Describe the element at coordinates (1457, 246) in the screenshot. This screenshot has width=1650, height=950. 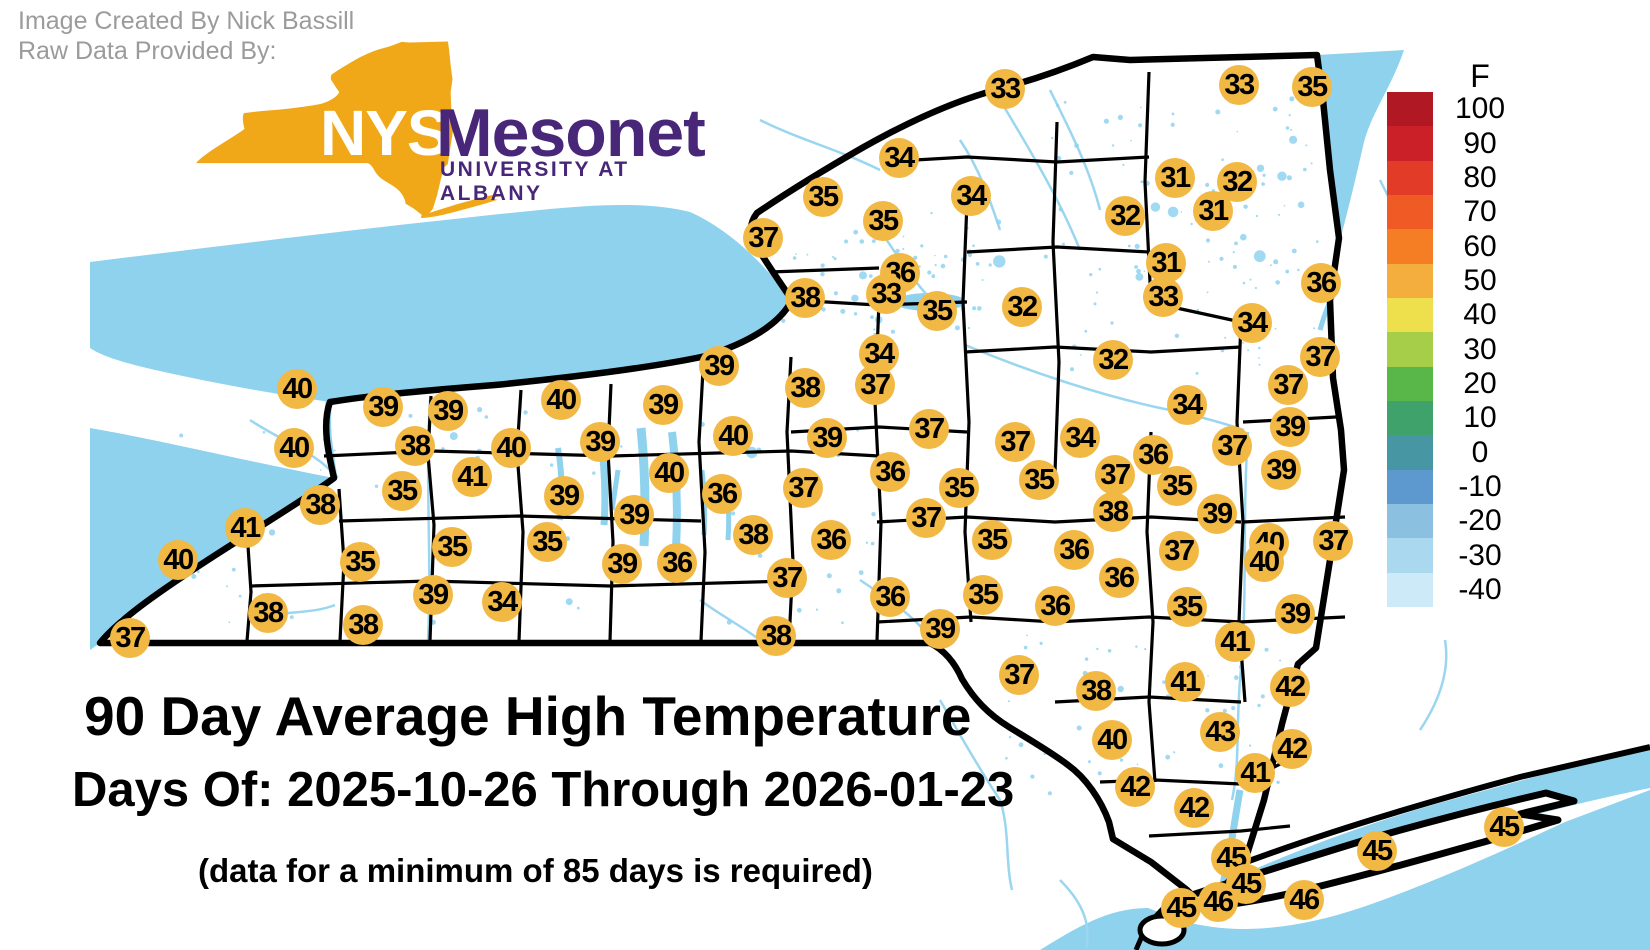
I see `colorbar-row: 60` at that location.